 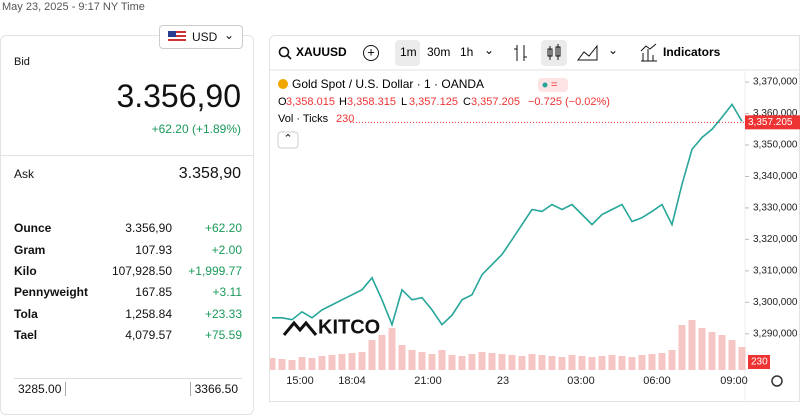 What do you see at coordinates (545, 85) in the screenshot?
I see `status-dot` at bounding box center [545, 85].